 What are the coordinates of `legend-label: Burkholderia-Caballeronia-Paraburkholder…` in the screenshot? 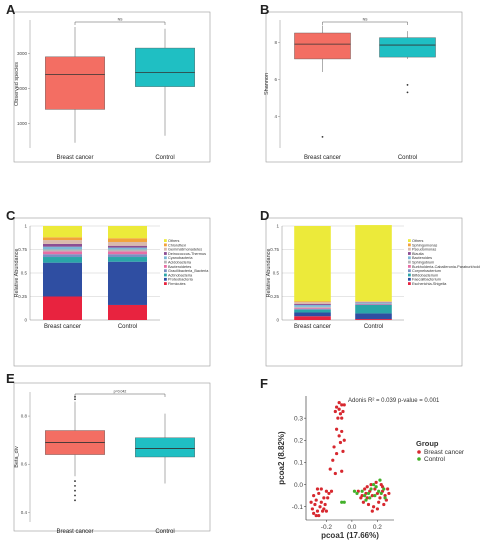 It's located at (446, 267).